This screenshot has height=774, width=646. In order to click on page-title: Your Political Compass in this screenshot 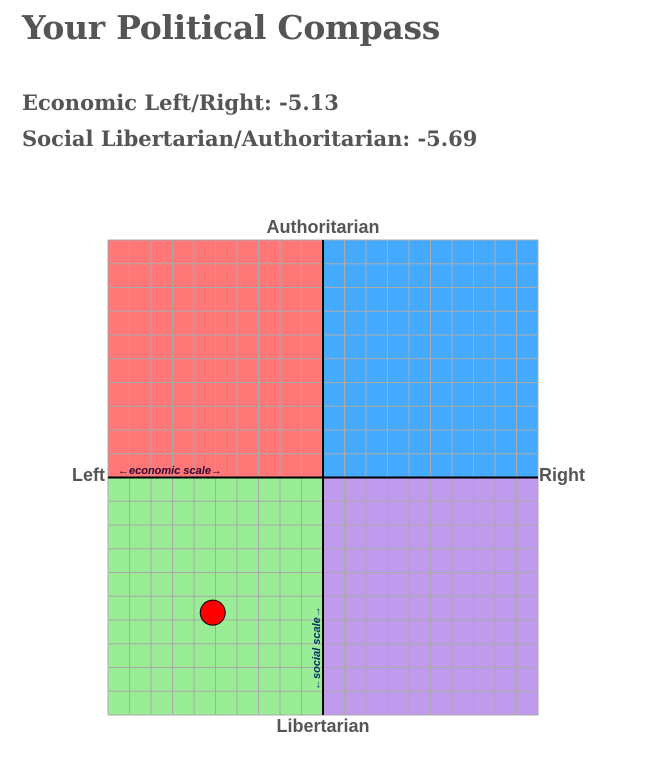, I will do `click(231, 27)`.